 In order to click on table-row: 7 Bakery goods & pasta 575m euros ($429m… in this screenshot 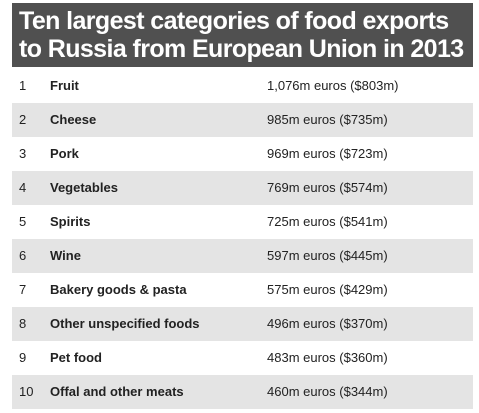, I will do `click(242, 290)`.